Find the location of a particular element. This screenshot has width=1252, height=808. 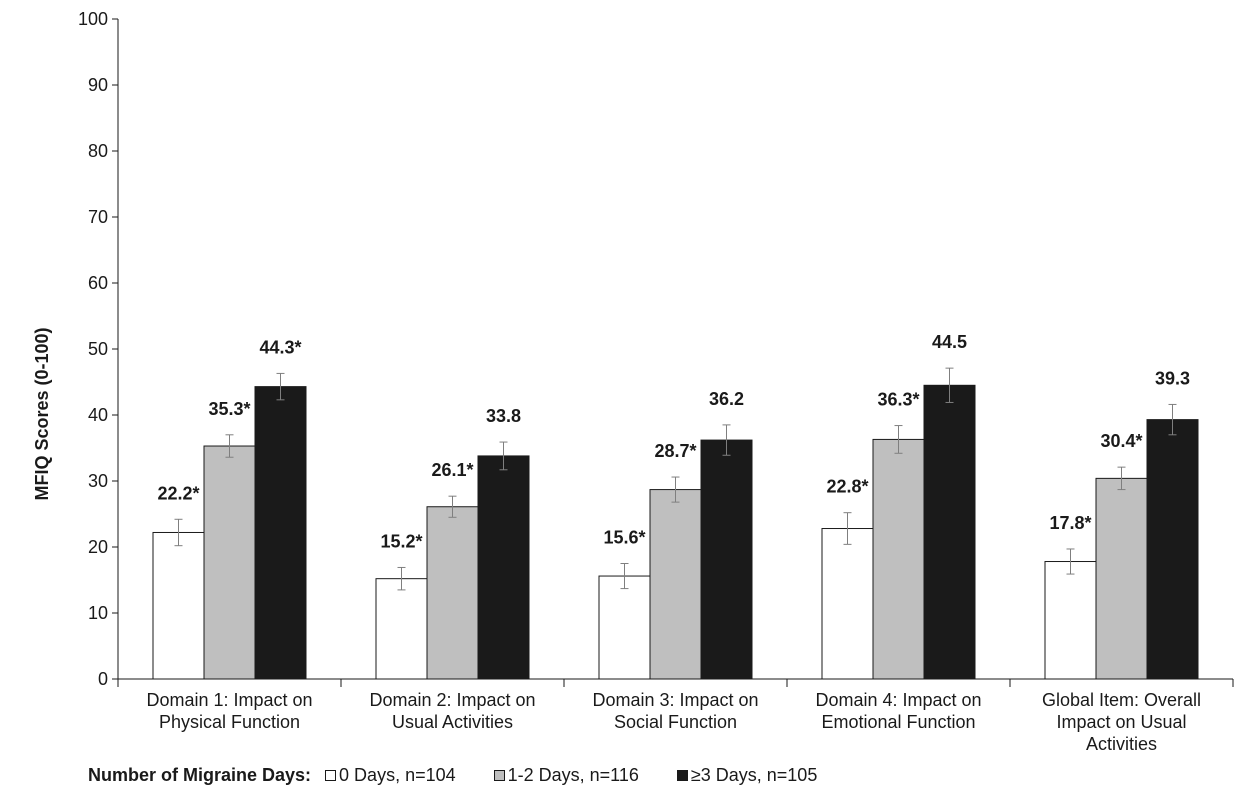

x-tick-label: Domain 2: Impact on Usual Activities is located at coordinates (452, 711).